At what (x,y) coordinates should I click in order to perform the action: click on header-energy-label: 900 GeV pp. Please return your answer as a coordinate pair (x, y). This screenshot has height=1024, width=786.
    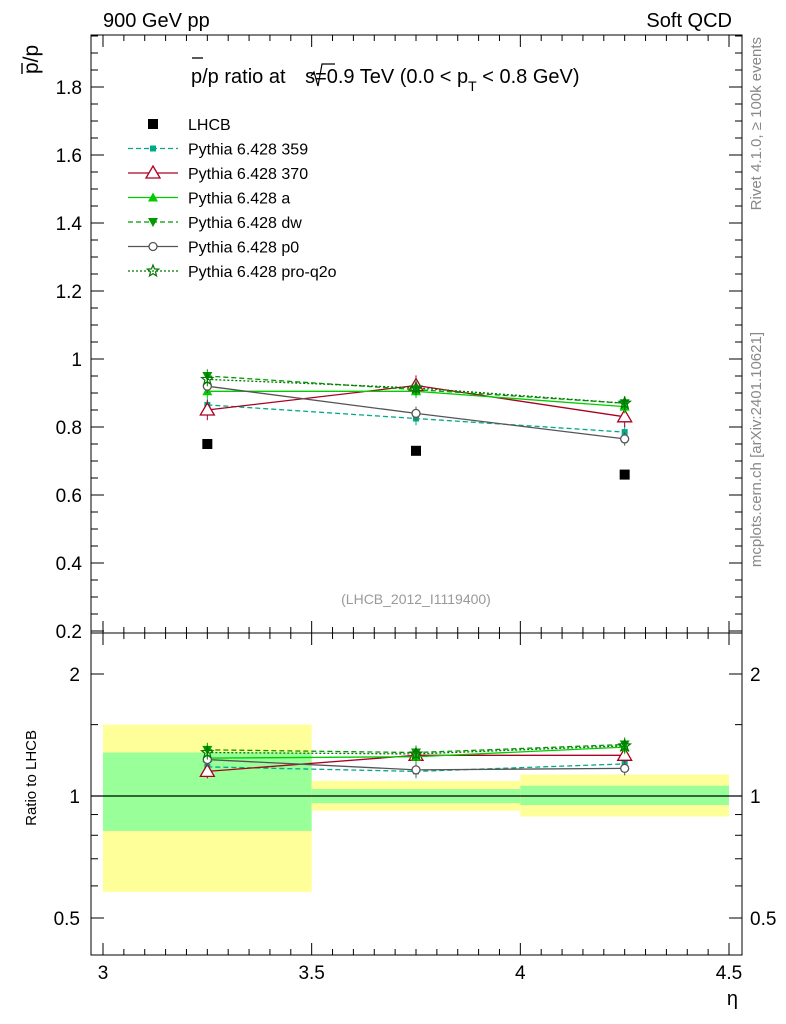
    Looking at the image, I should click on (156, 21).